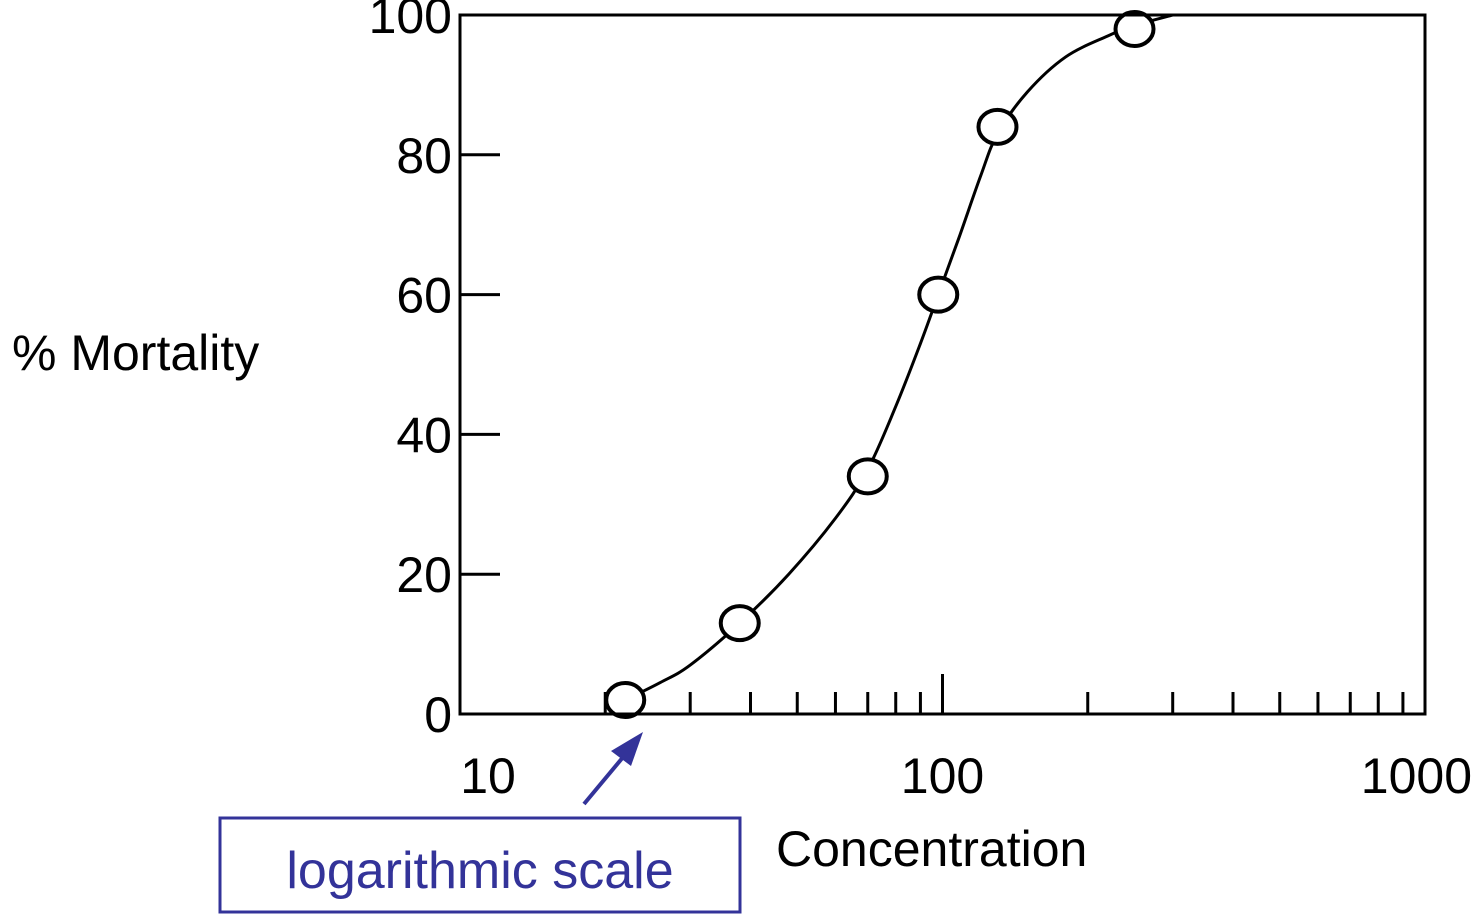 Image resolution: width=1475 pixels, height=914 pixels. What do you see at coordinates (424, 435) in the screenshot?
I see `y-tick-label: 40` at bounding box center [424, 435].